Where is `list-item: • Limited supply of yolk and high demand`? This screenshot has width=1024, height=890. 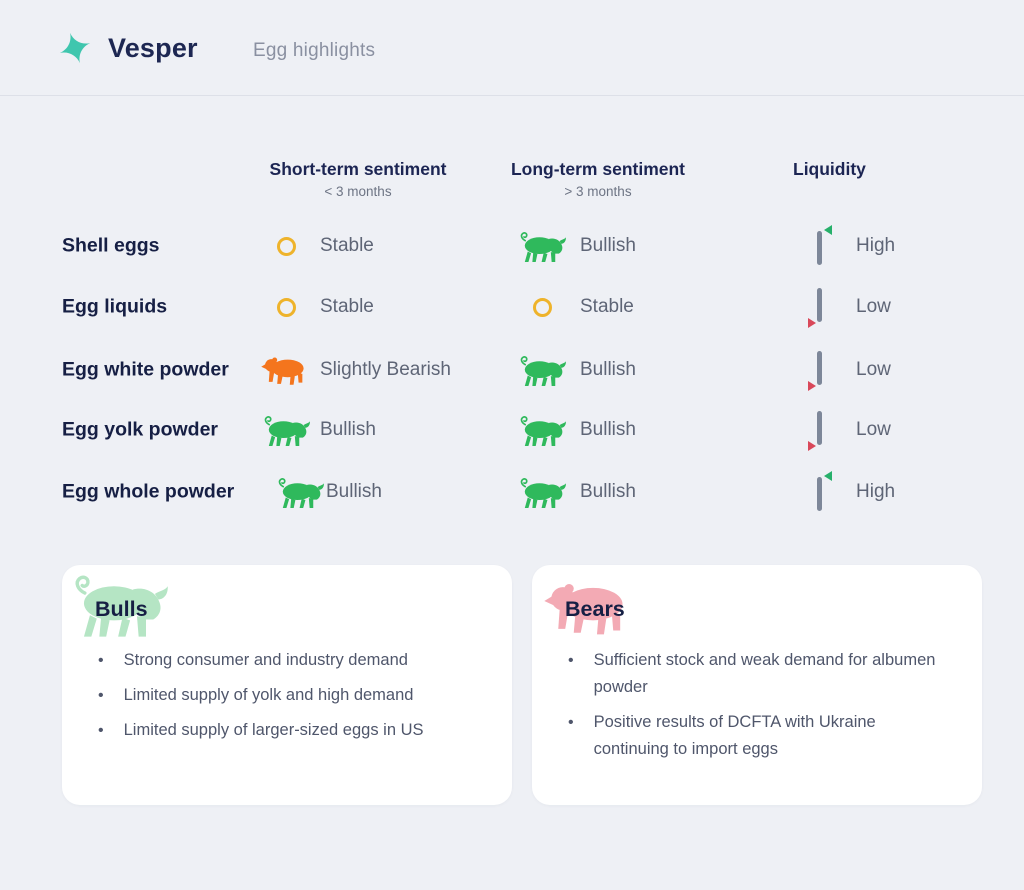
list-item: • Limited supply of yolk and high demand is located at coordinates (291, 695).